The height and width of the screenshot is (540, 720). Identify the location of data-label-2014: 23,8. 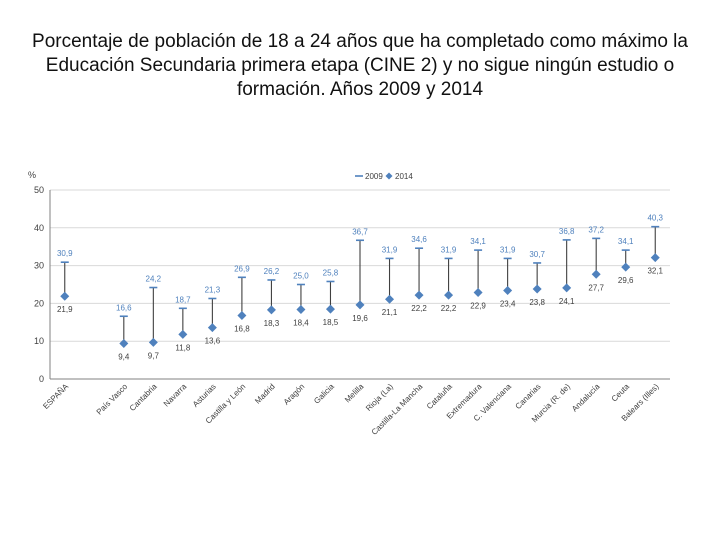
(537, 302).